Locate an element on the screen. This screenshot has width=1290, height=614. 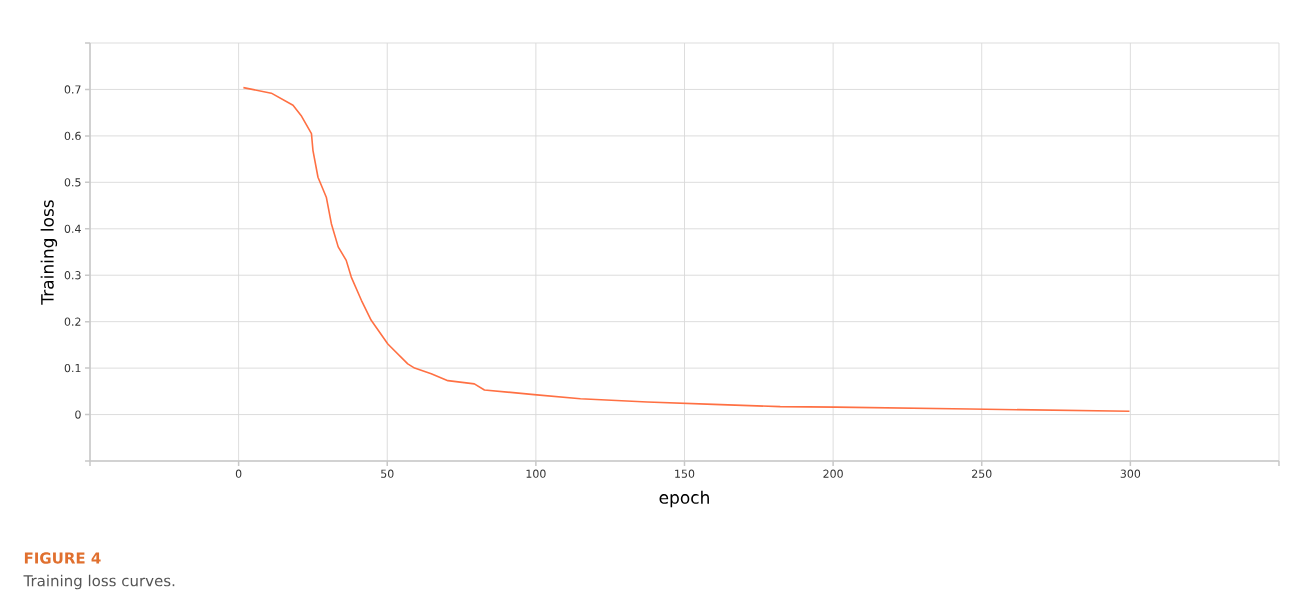
y-tick-label: 0.7 is located at coordinates (72, 89).